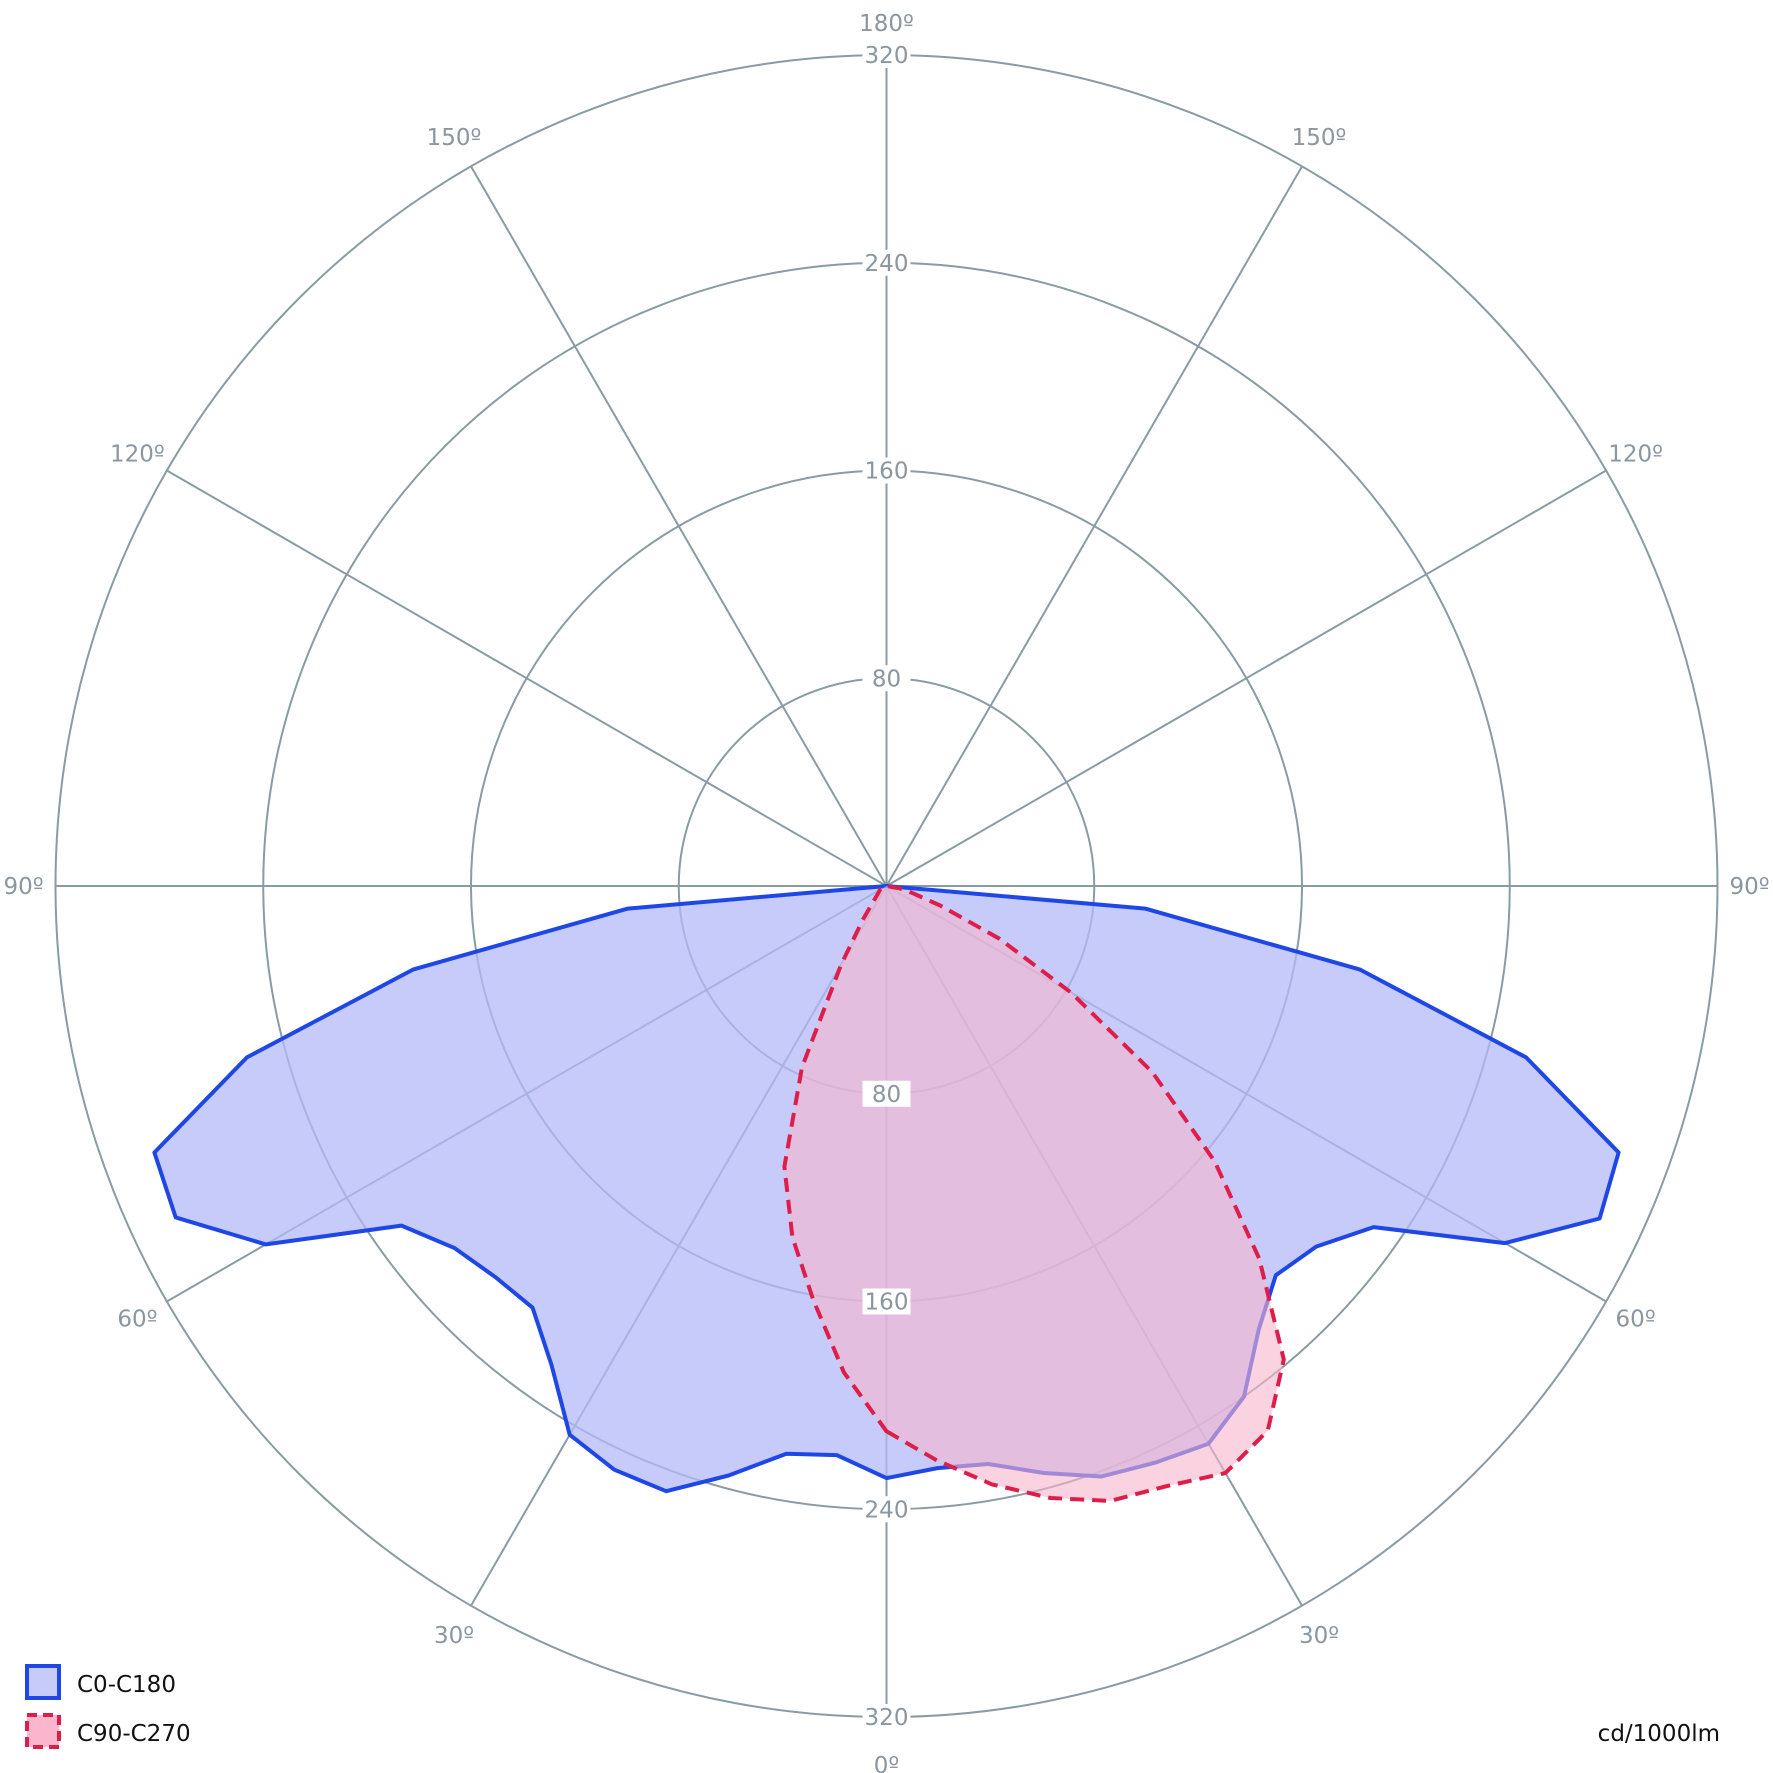  I want to click on legend-item-c90-c270: C90-C270, so click(108, 1731).